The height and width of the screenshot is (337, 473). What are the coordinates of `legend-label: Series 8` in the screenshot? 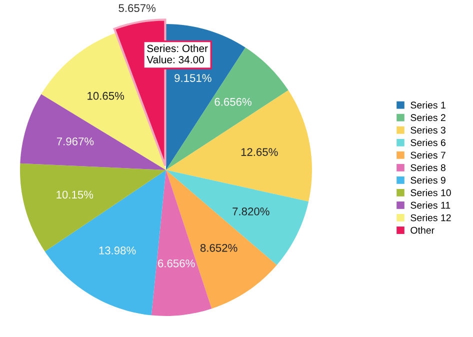 It's located at (428, 168).